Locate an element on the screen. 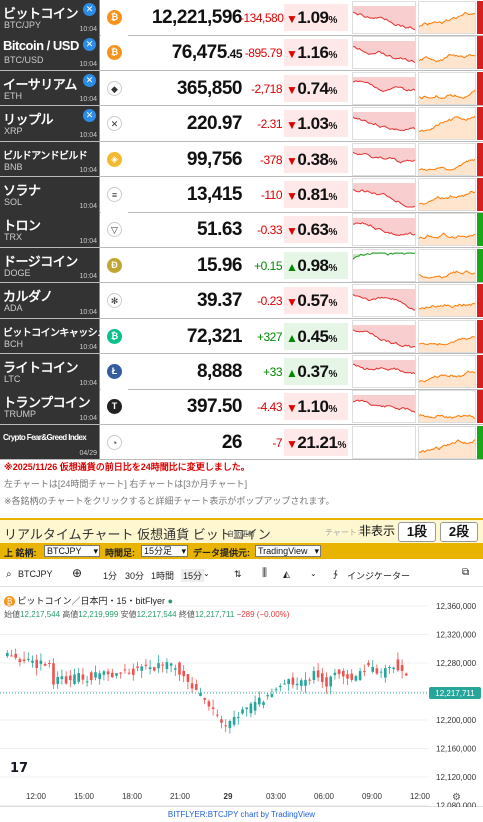 The height and width of the screenshot is (822, 483). tv-symbol: BTCJPY is located at coordinates (35, 574).